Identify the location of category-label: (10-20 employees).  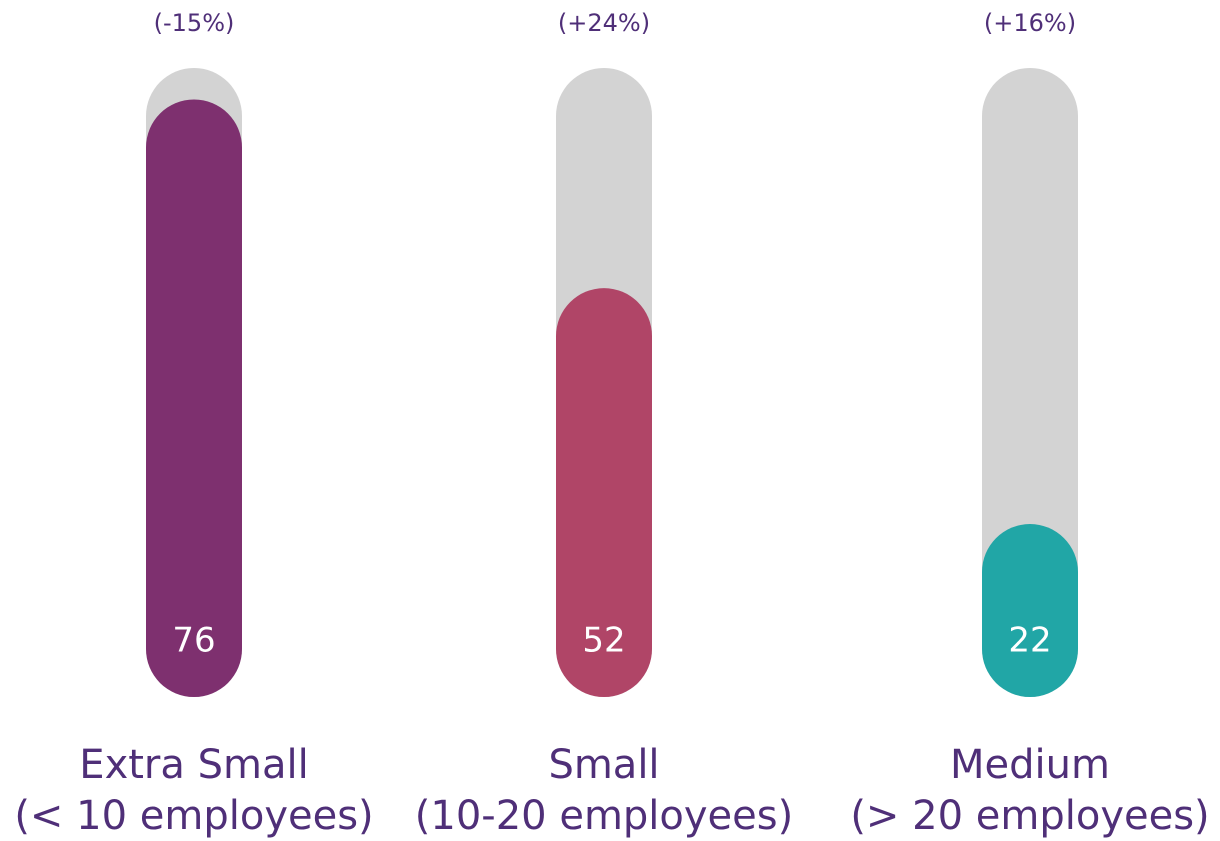
(604, 816).